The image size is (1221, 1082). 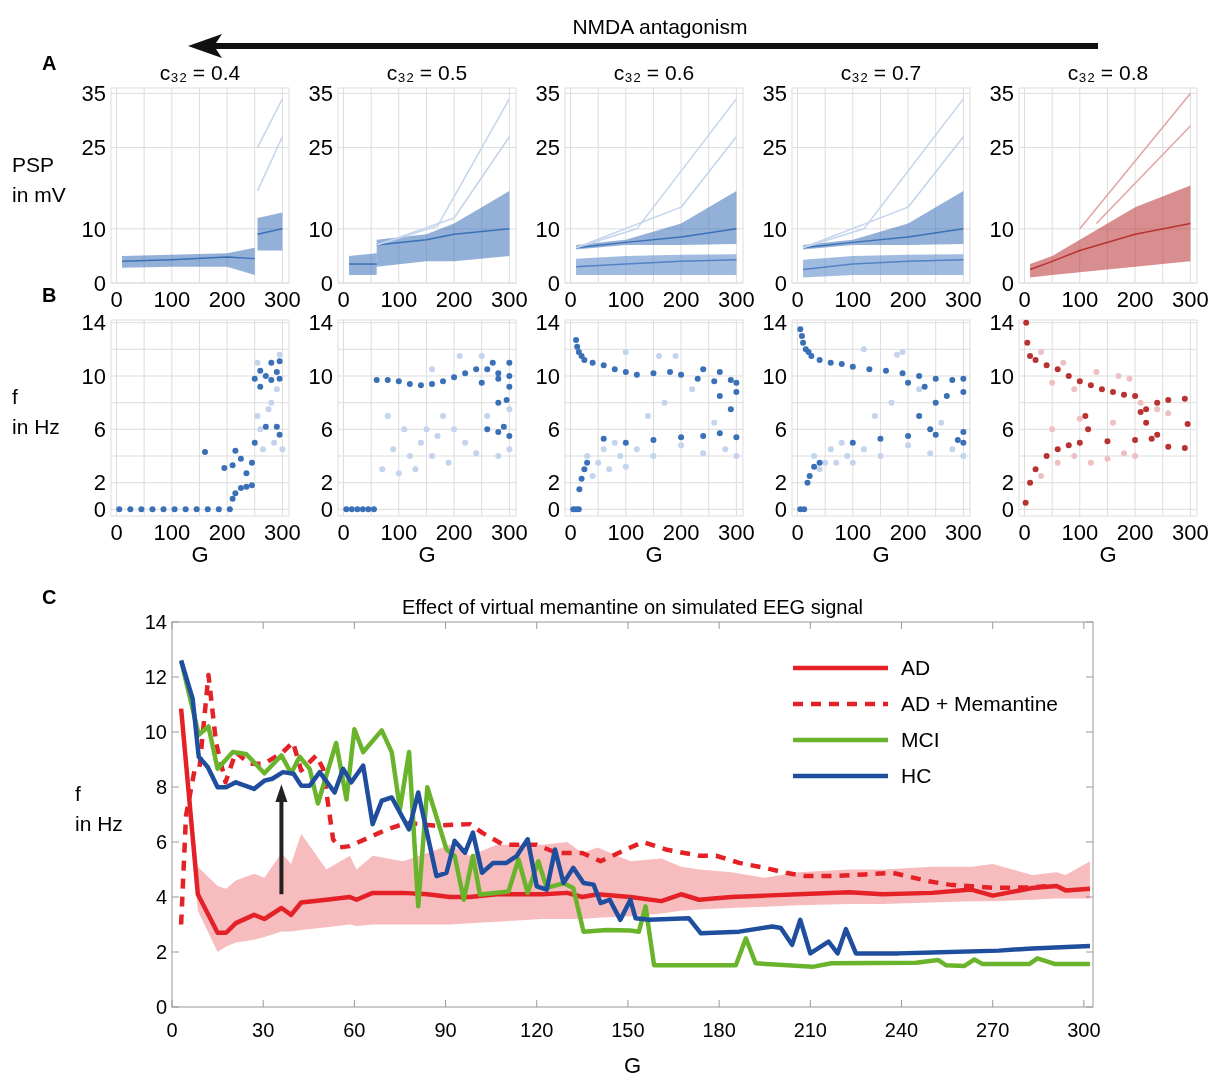 What do you see at coordinates (155, 677) in the screenshot?
I see `y-tick-label: 12` at bounding box center [155, 677].